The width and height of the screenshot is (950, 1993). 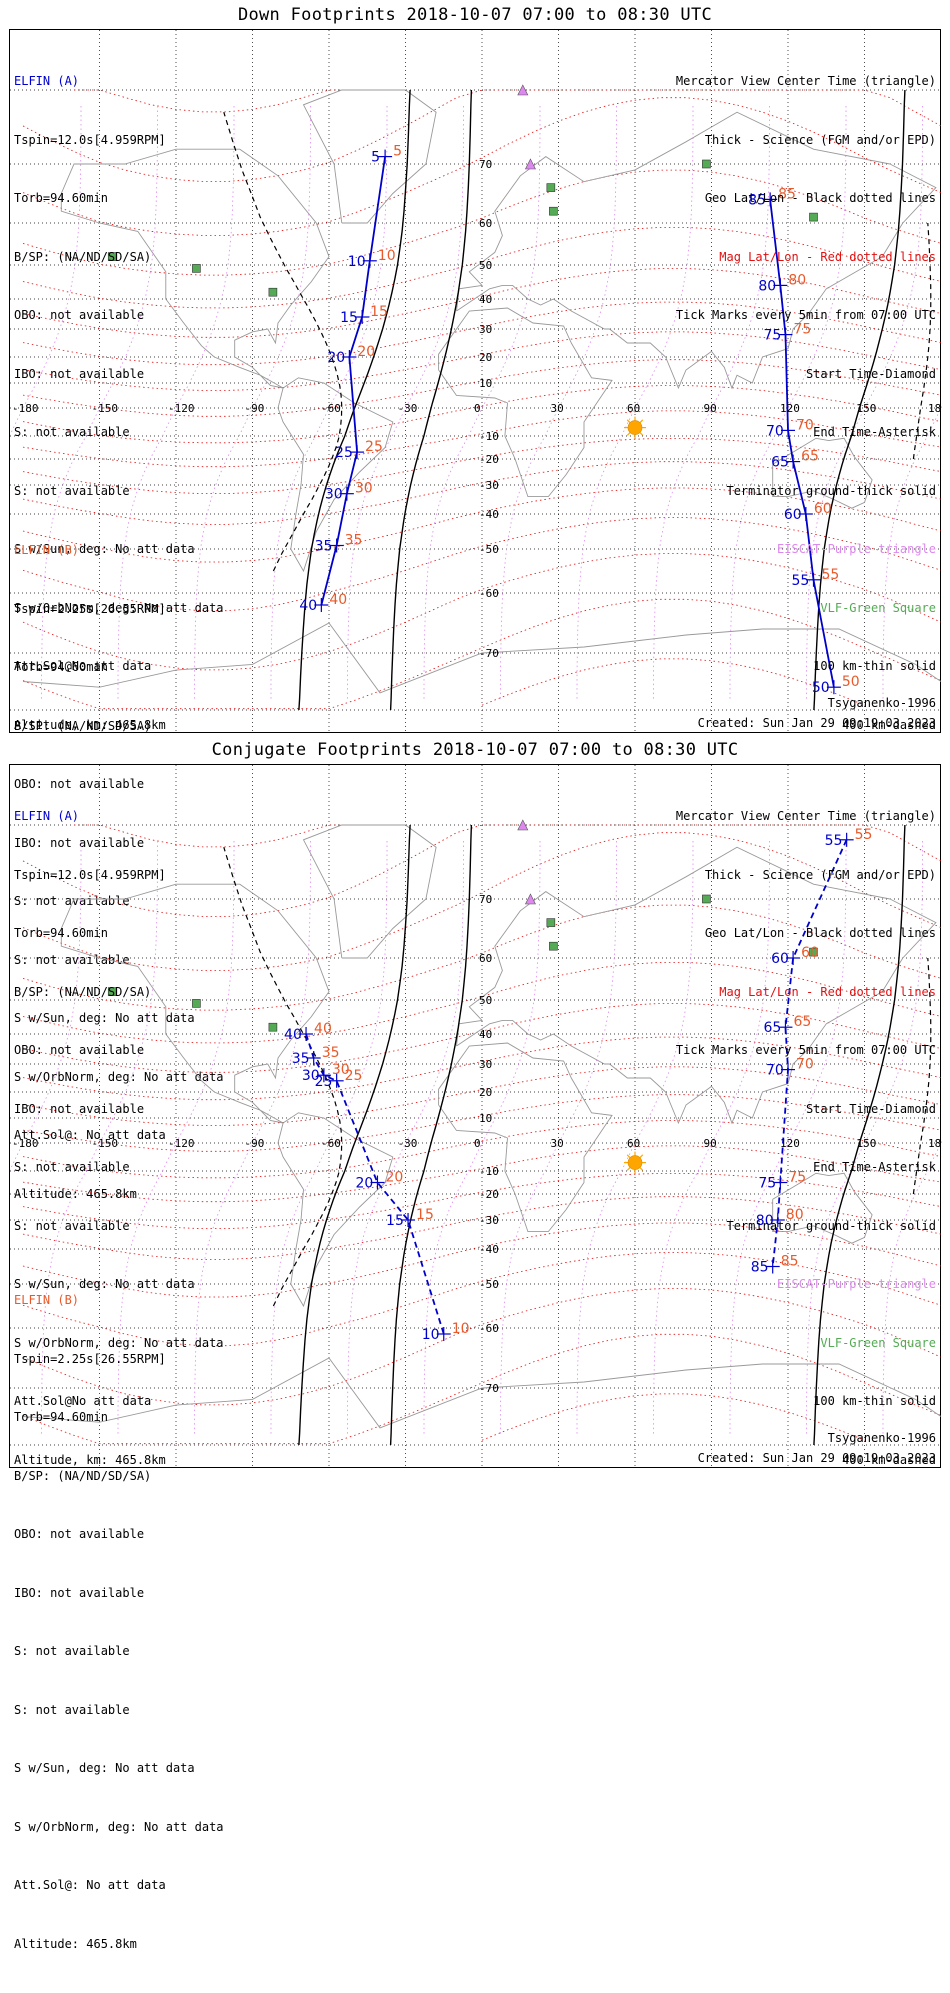 I want to click on elfin-a-bsp: B/SP: (NA/ND/SD/SA), so click(x=83, y=991).